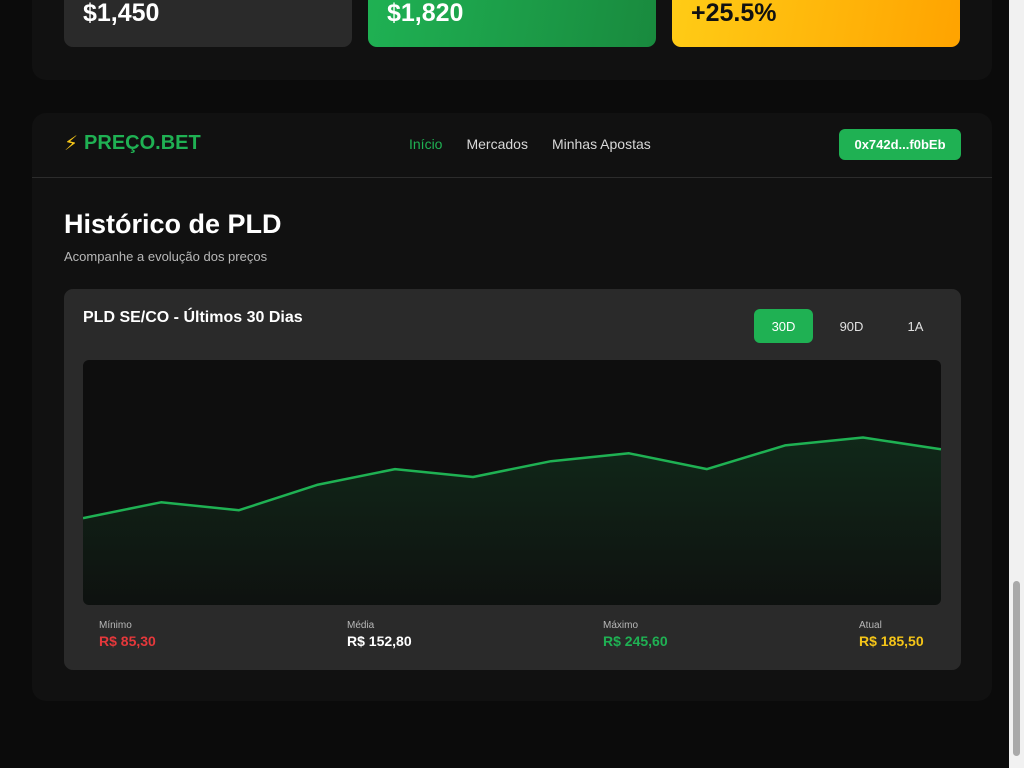 This screenshot has width=1024, height=768. I want to click on page-title: Histórico de PLD, so click(173, 224).